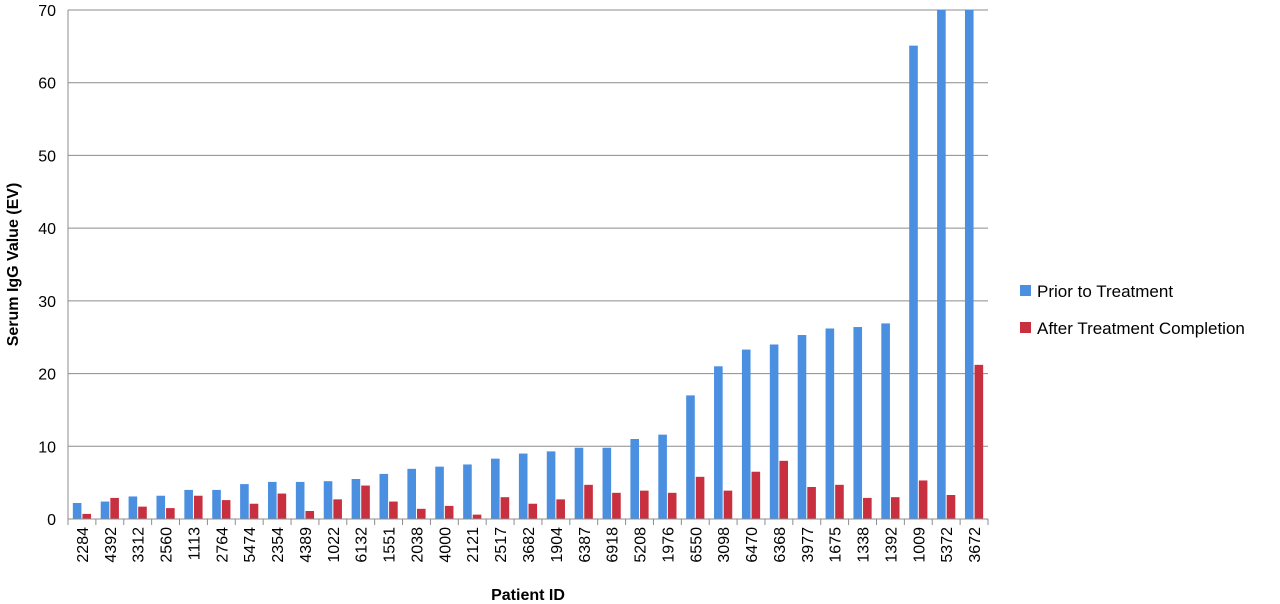  Describe the element at coordinates (83, 545) in the screenshot. I see `x-tick-label: 2284` at that location.